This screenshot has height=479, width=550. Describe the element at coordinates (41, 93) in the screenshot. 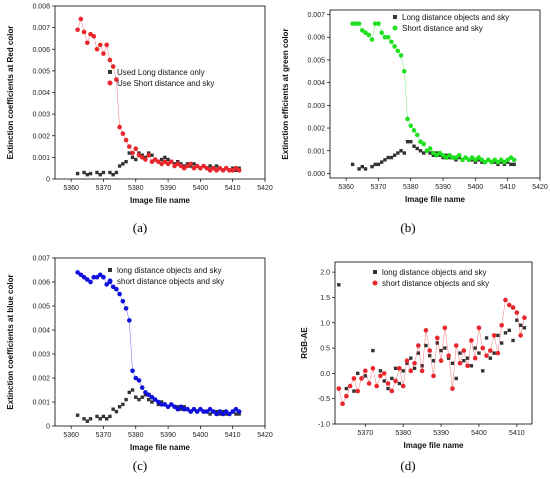

I see `y-tick-label: 0.004` at that location.